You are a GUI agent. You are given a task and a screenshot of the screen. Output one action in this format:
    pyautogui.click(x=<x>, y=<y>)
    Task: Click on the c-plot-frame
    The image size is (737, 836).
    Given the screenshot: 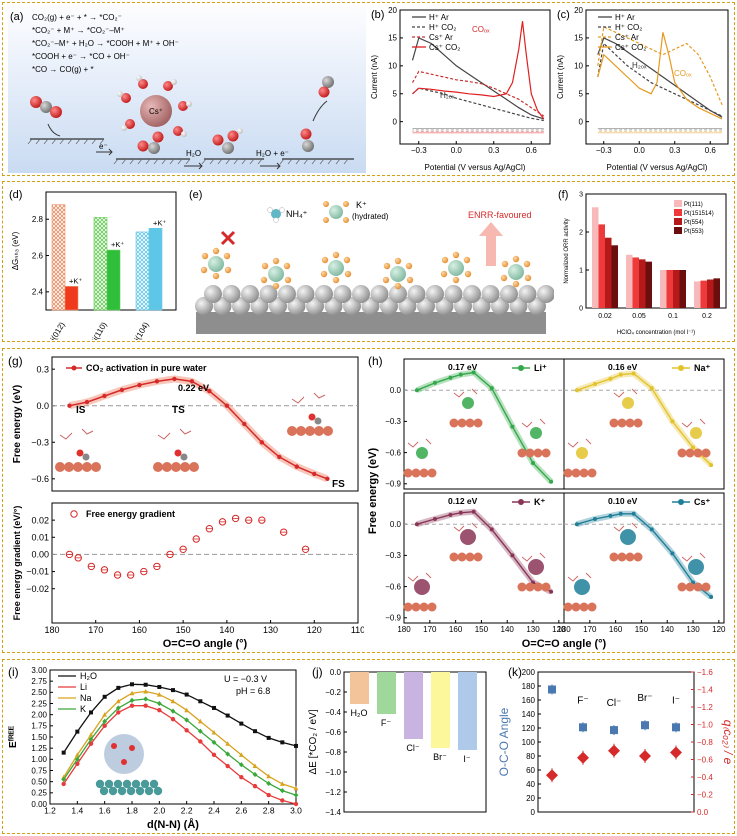 What is the action you would take?
    pyautogui.click(x=657, y=77)
    